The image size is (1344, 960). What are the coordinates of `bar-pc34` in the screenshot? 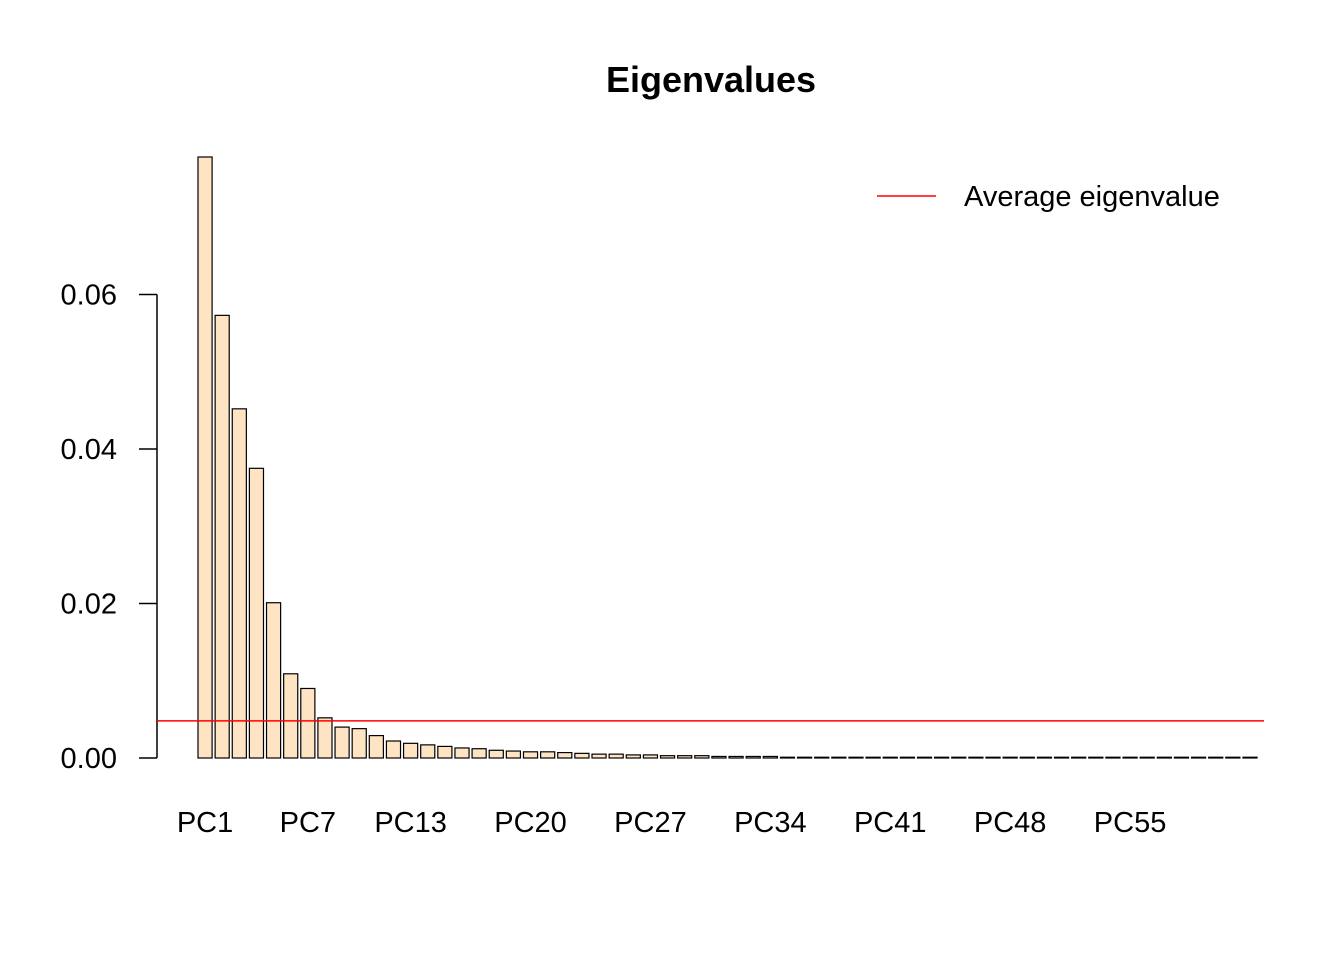 It's located at (770, 757).